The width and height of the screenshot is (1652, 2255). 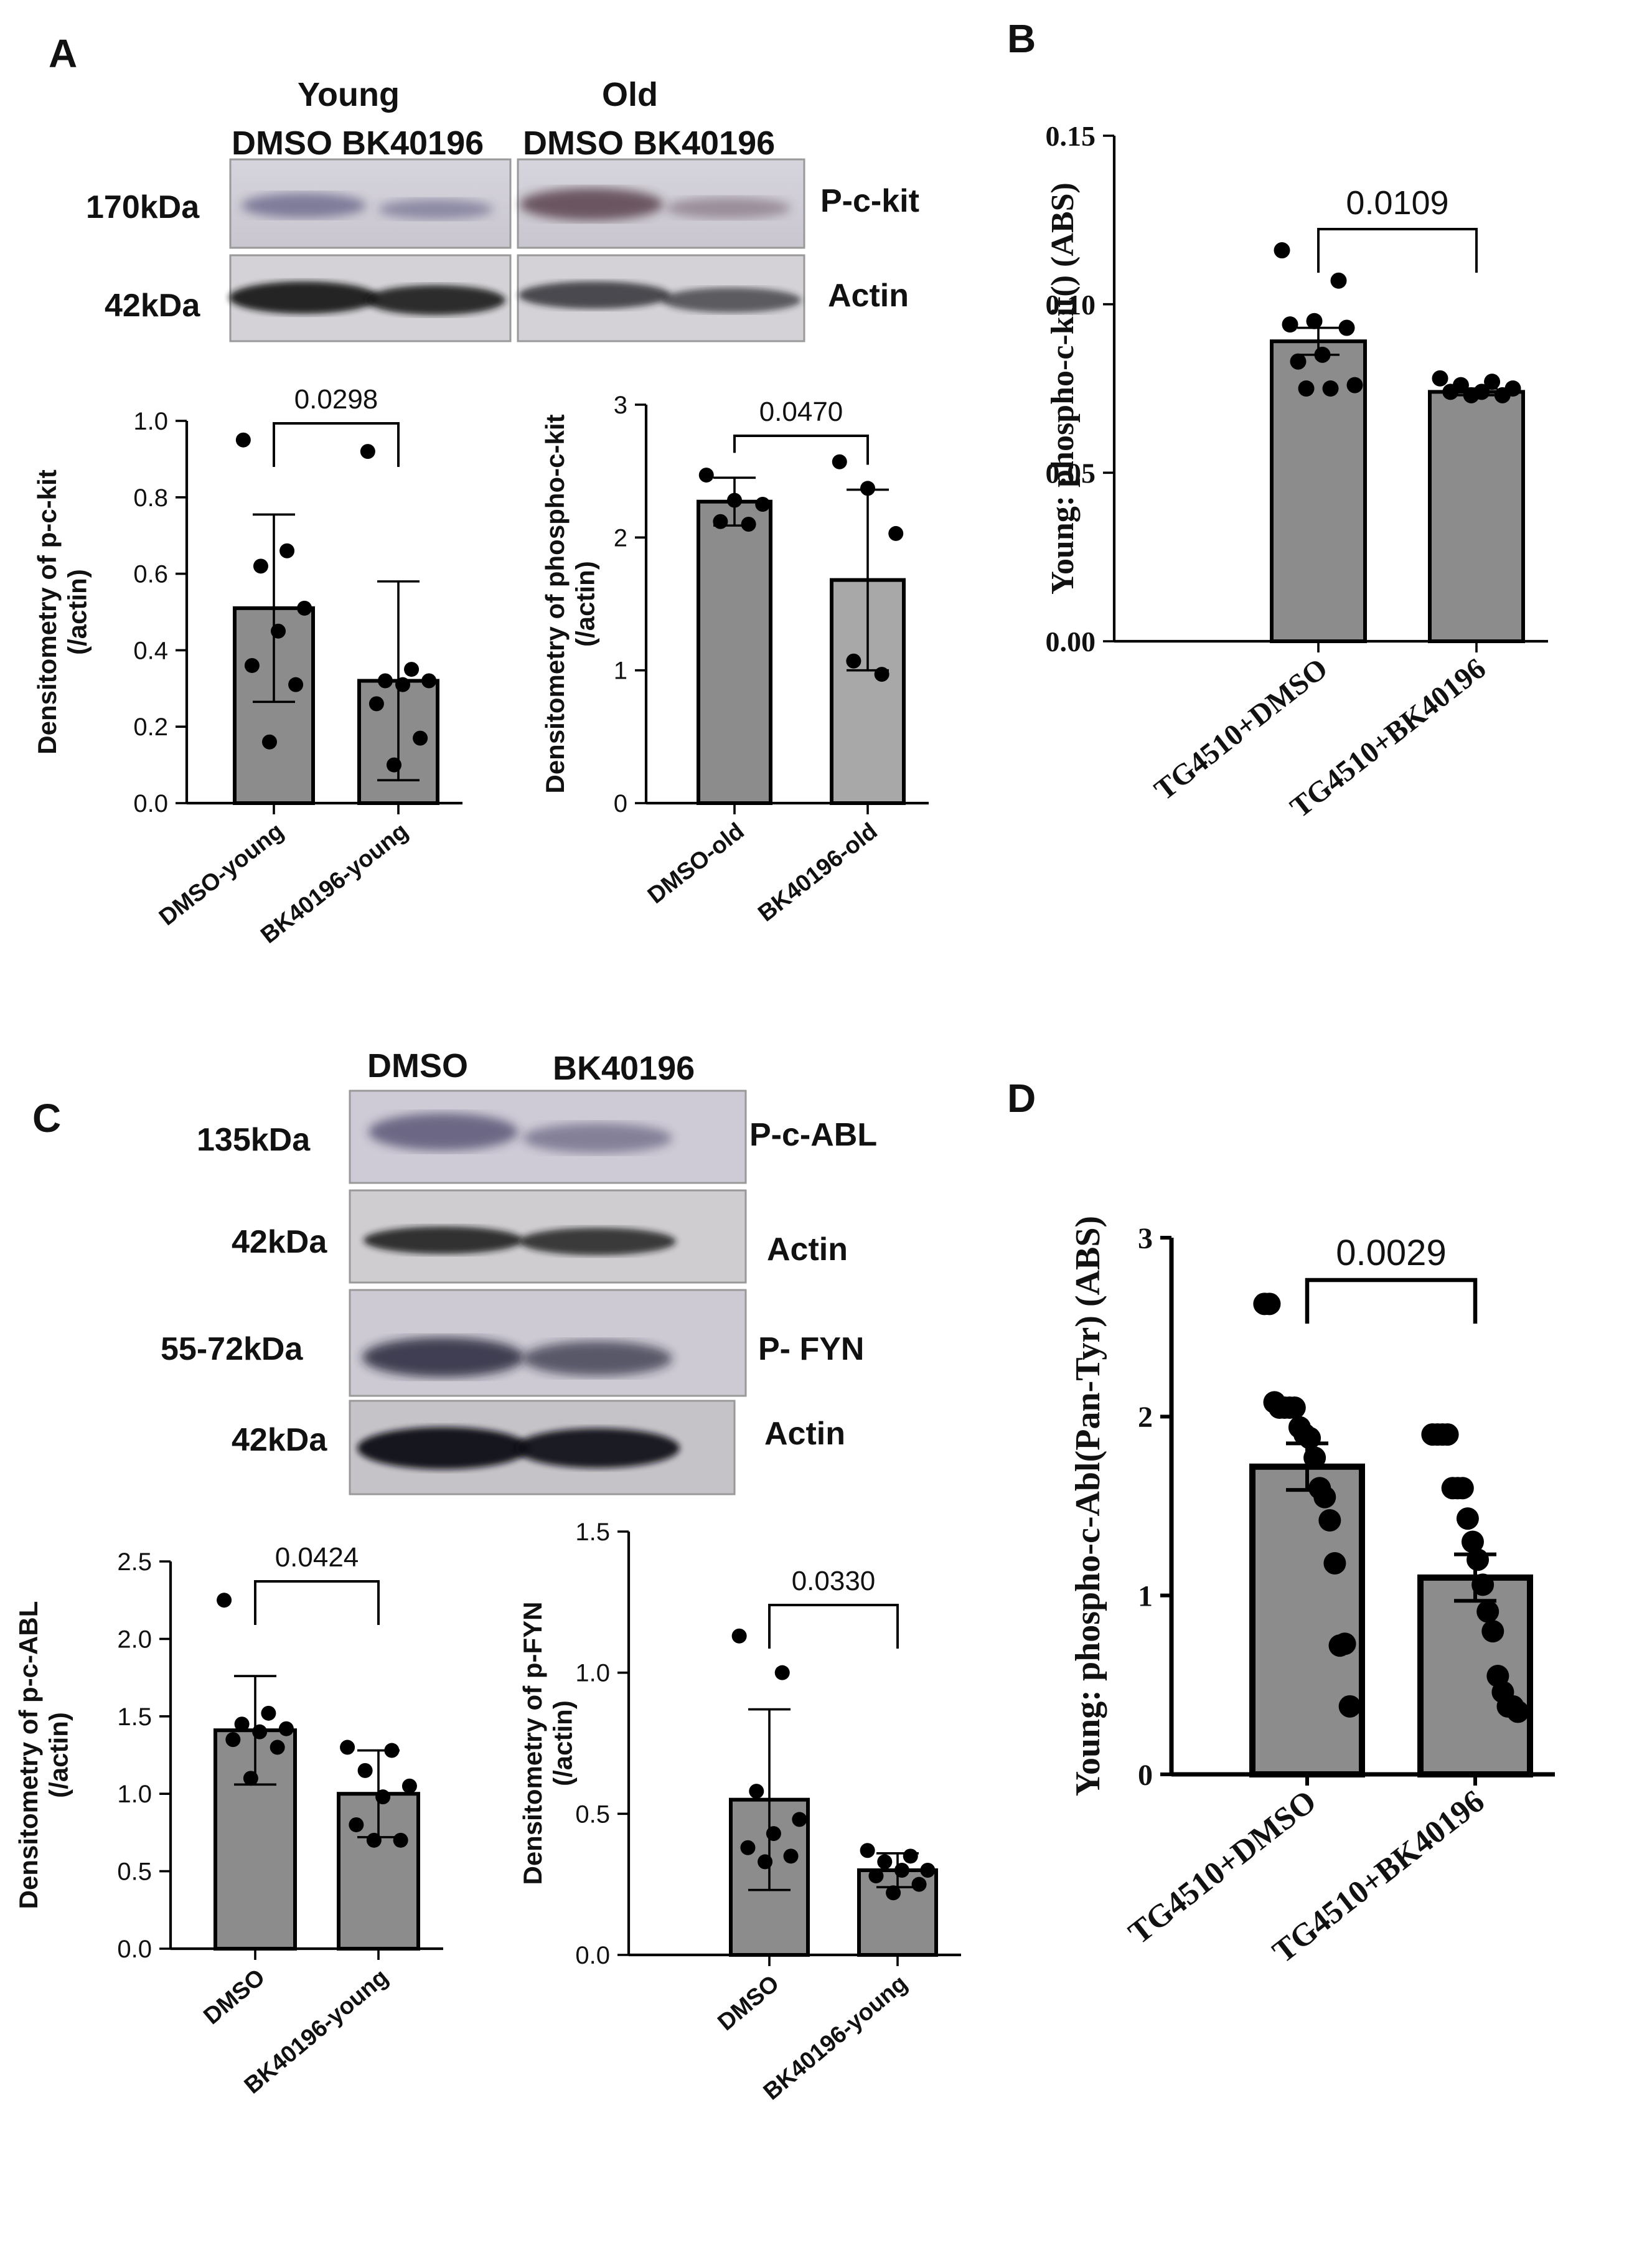 I want to click on y-axis-label: Densitometry of p-FYN(/actin), so click(x=547, y=1743).